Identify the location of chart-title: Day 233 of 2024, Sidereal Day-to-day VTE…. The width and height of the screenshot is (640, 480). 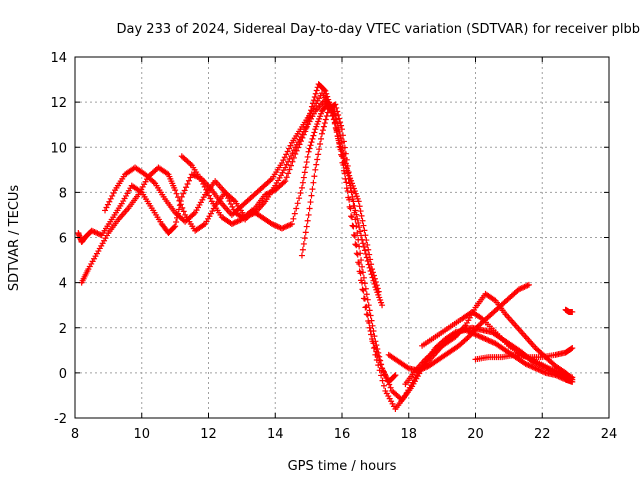
(378, 29).